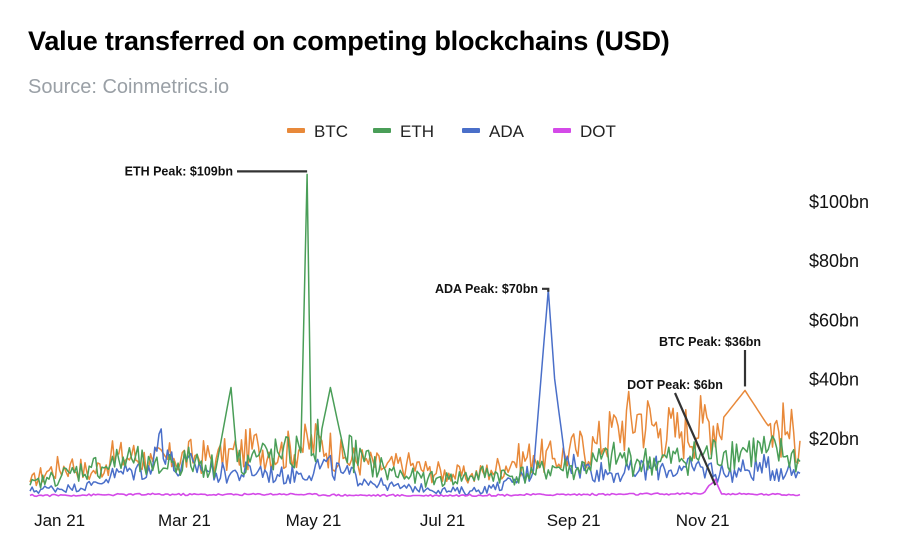  I want to click on series-line-dot, so click(415, 488).